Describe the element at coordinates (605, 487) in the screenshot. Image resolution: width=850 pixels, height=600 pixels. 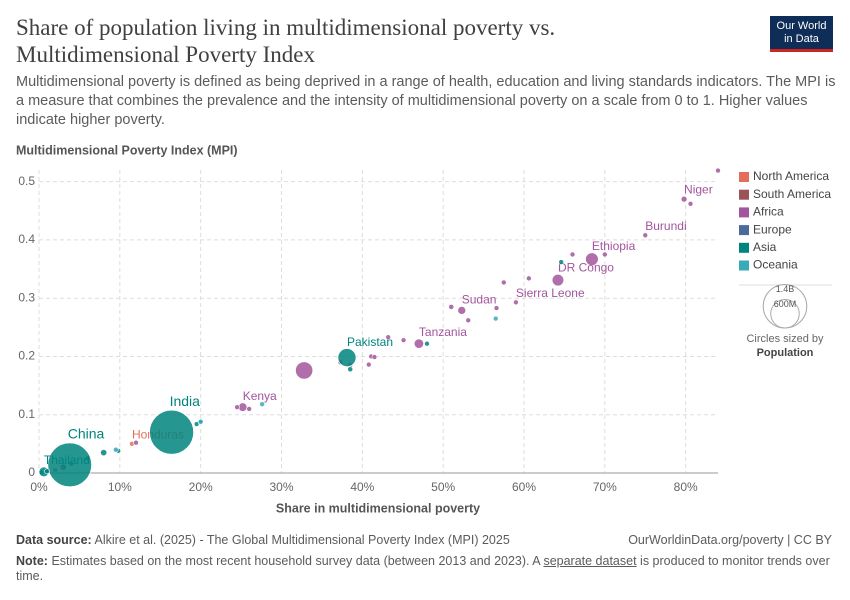
I see `x-tick-label: 70%` at that location.